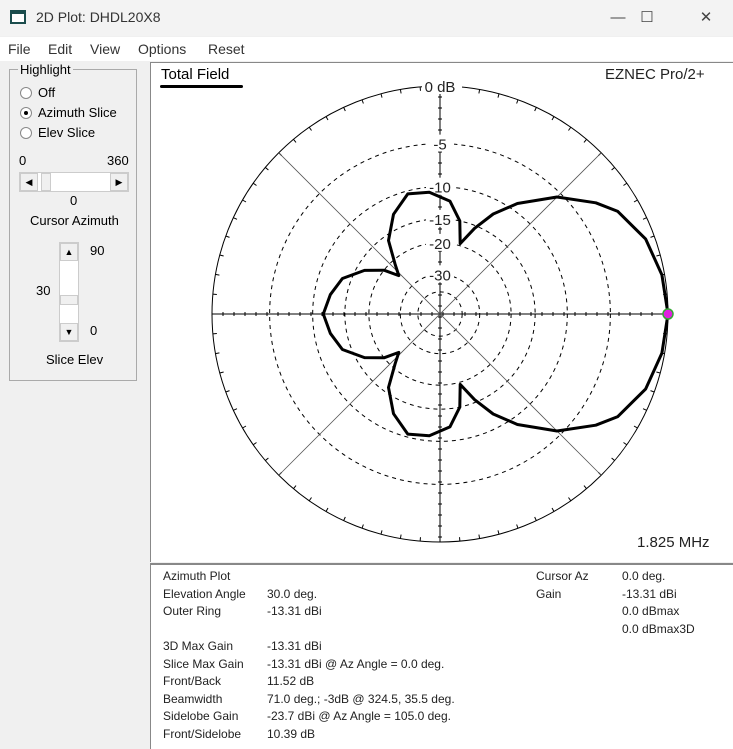 The width and height of the screenshot is (733, 749). What do you see at coordinates (647, 17) in the screenshot?
I see `maximize-button: ☐` at bounding box center [647, 17].